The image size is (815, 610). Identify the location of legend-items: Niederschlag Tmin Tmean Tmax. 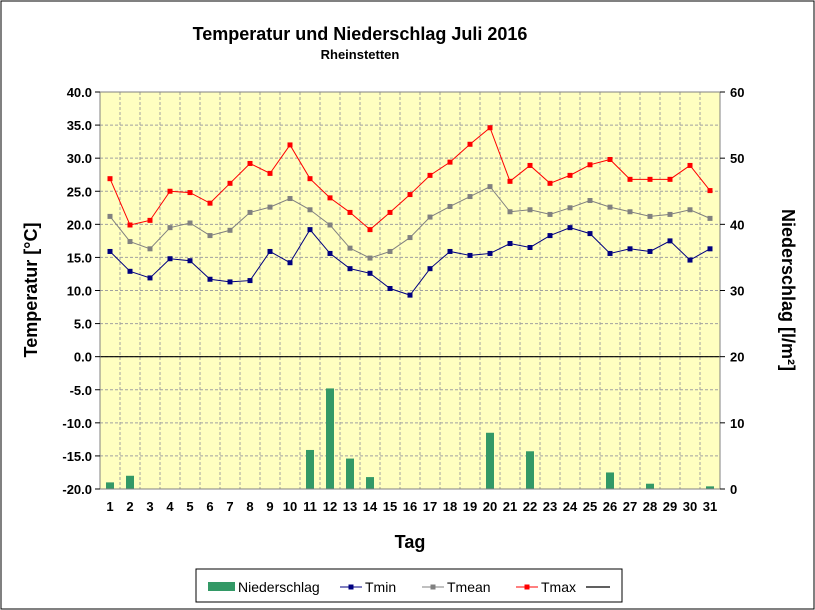
(409, 587).